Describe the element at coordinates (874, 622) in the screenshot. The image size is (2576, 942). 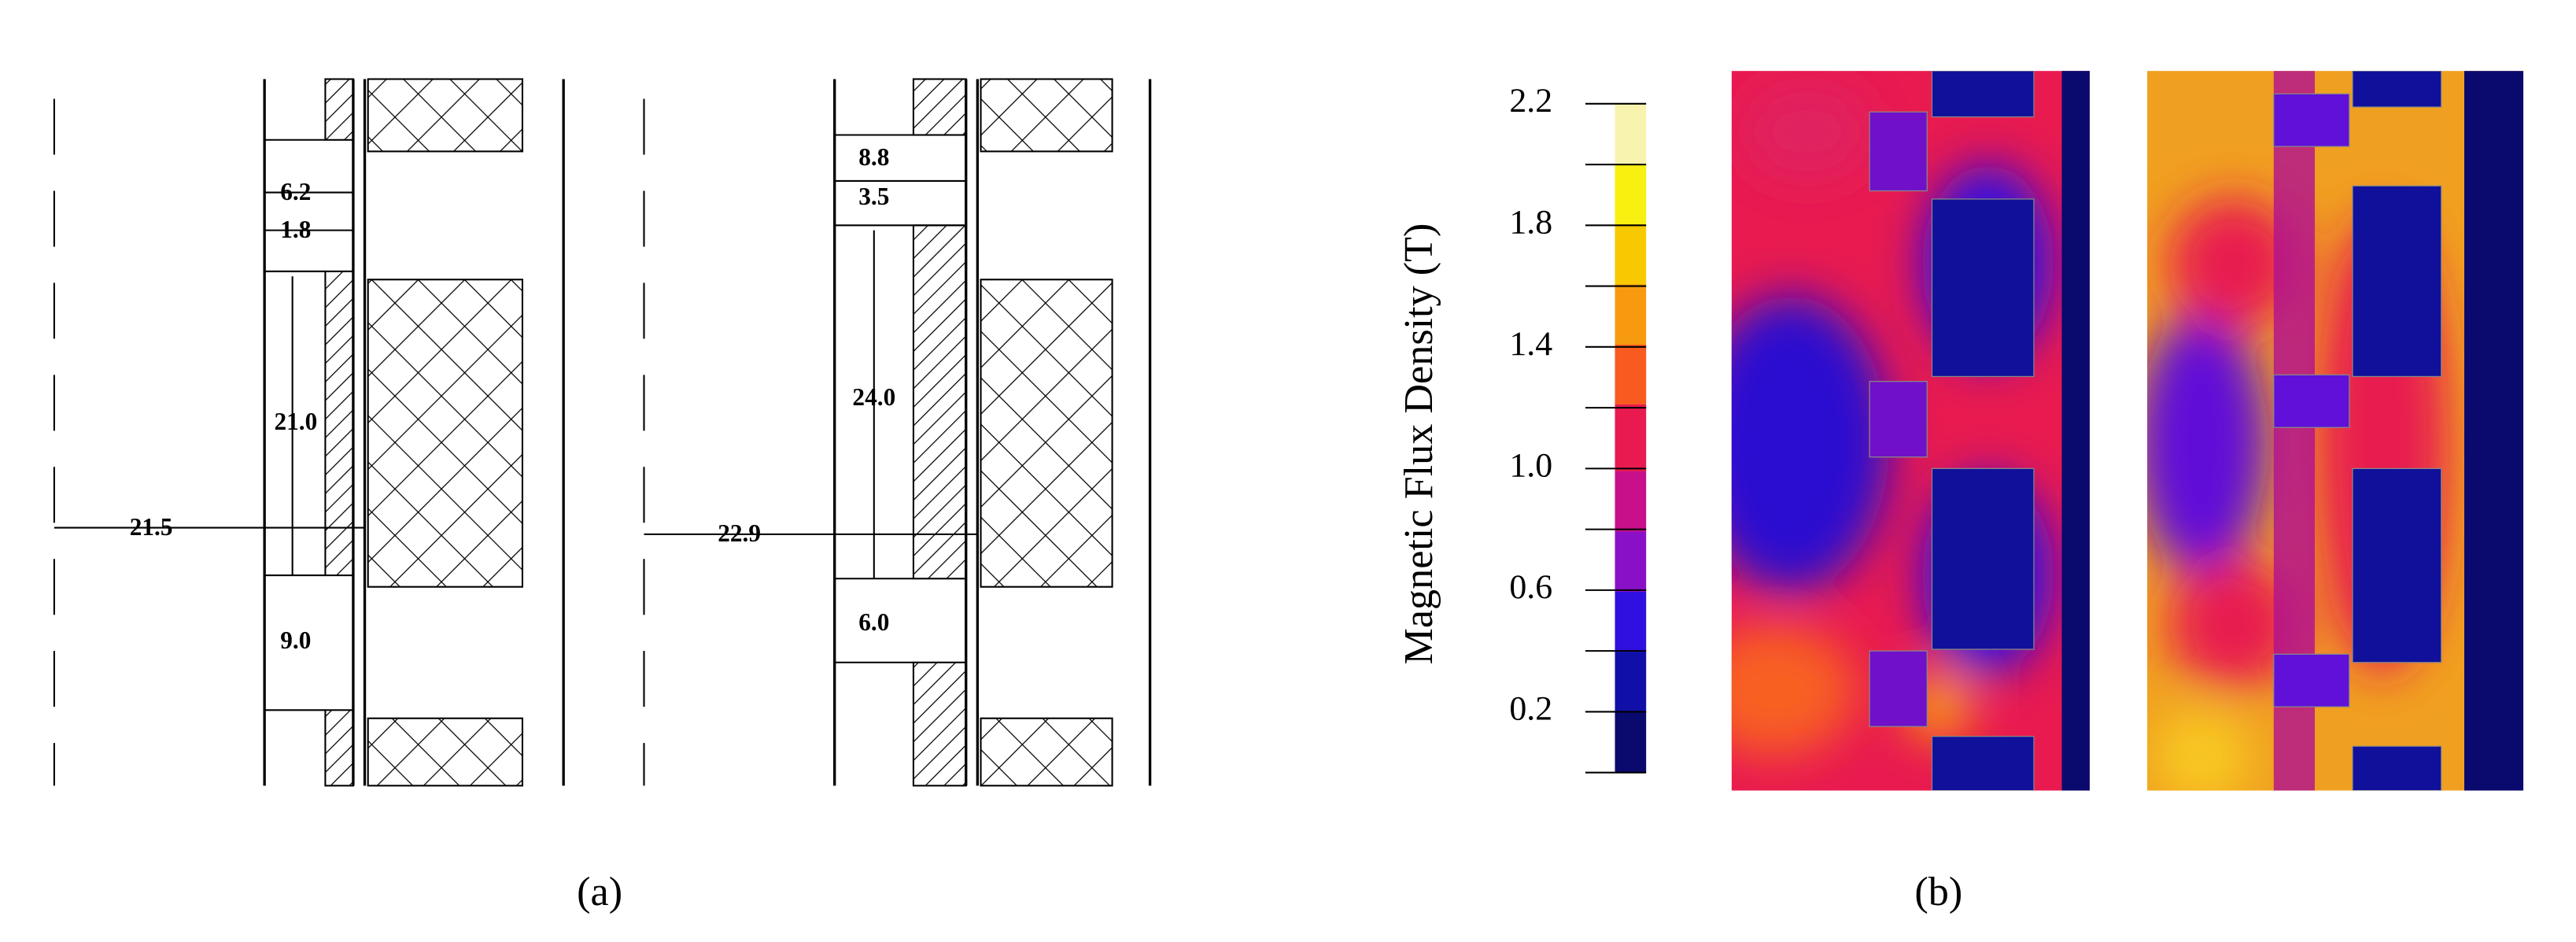
I see `dimension: 6.0` at that location.